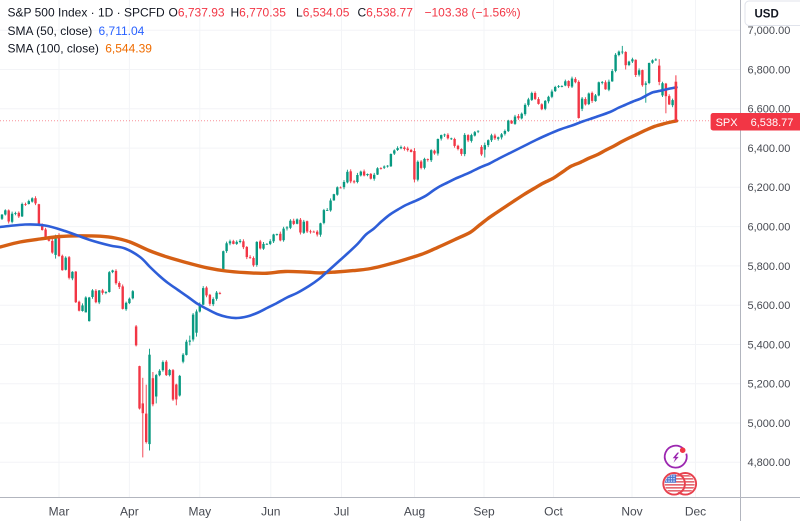 This screenshot has height=526, width=800. Describe the element at coordinates (341, 512) in the screenshot. I see `svg-text: Jul` at that location.